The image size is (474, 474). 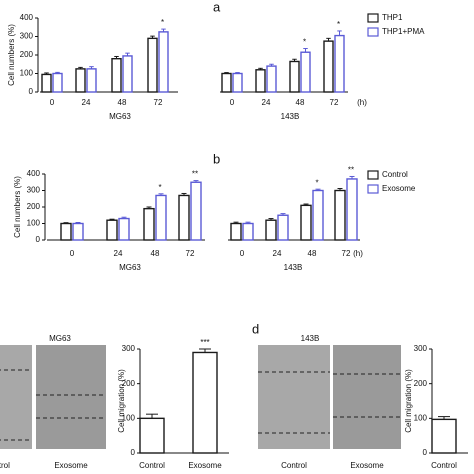 What do you see at coordinates (217, 7) in the screenshot?
I see `panel-letter: a` at bounding box center [217, 7].